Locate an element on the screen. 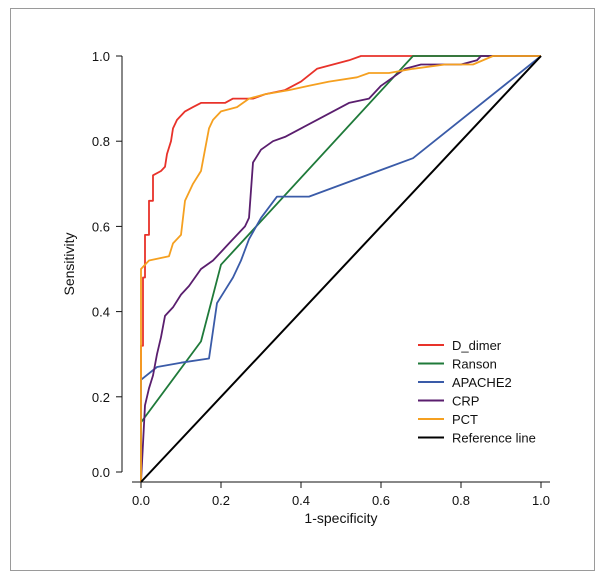  y-axis-label: Sensitivity is located at coordinates (69, 263).